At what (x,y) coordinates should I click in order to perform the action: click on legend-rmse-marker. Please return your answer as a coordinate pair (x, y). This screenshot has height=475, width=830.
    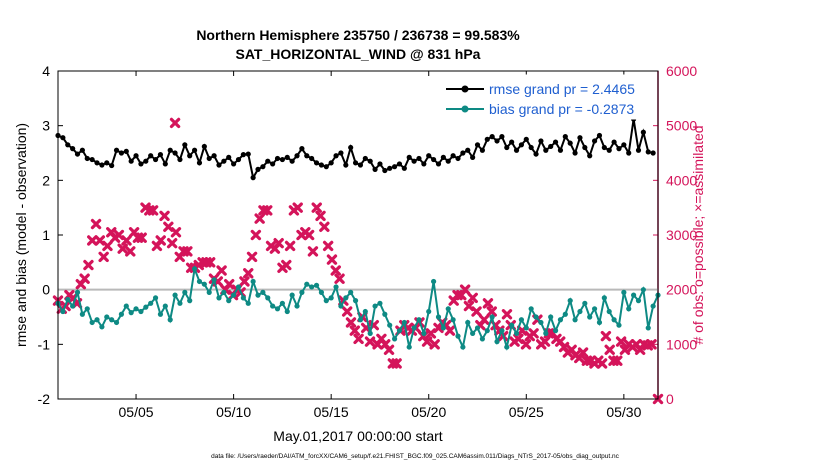
    Looking at the image, I should click on (465, 89).